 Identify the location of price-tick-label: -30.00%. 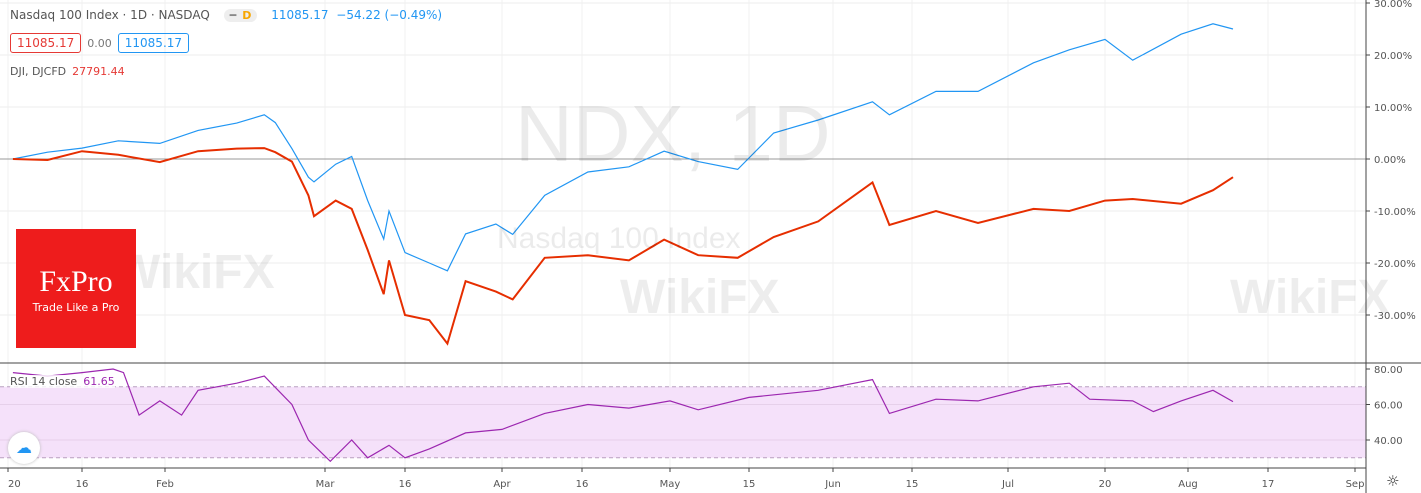
(1395, 316).